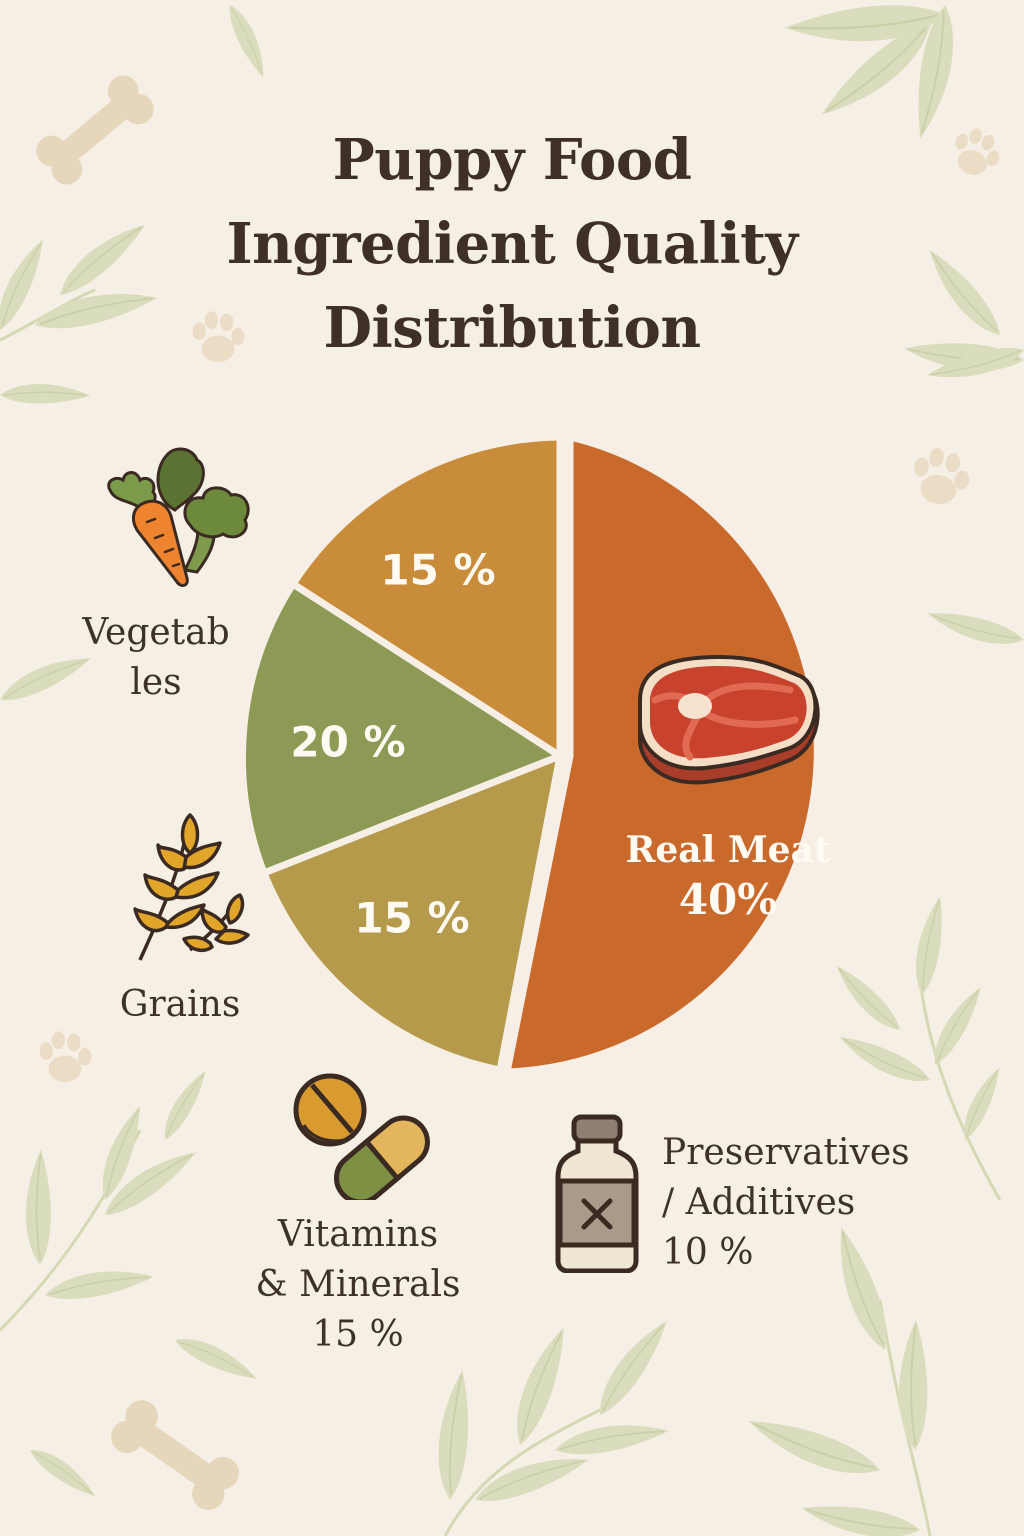  I want to click on slice-label-bottom-left: 15 %, so click(412, 918).